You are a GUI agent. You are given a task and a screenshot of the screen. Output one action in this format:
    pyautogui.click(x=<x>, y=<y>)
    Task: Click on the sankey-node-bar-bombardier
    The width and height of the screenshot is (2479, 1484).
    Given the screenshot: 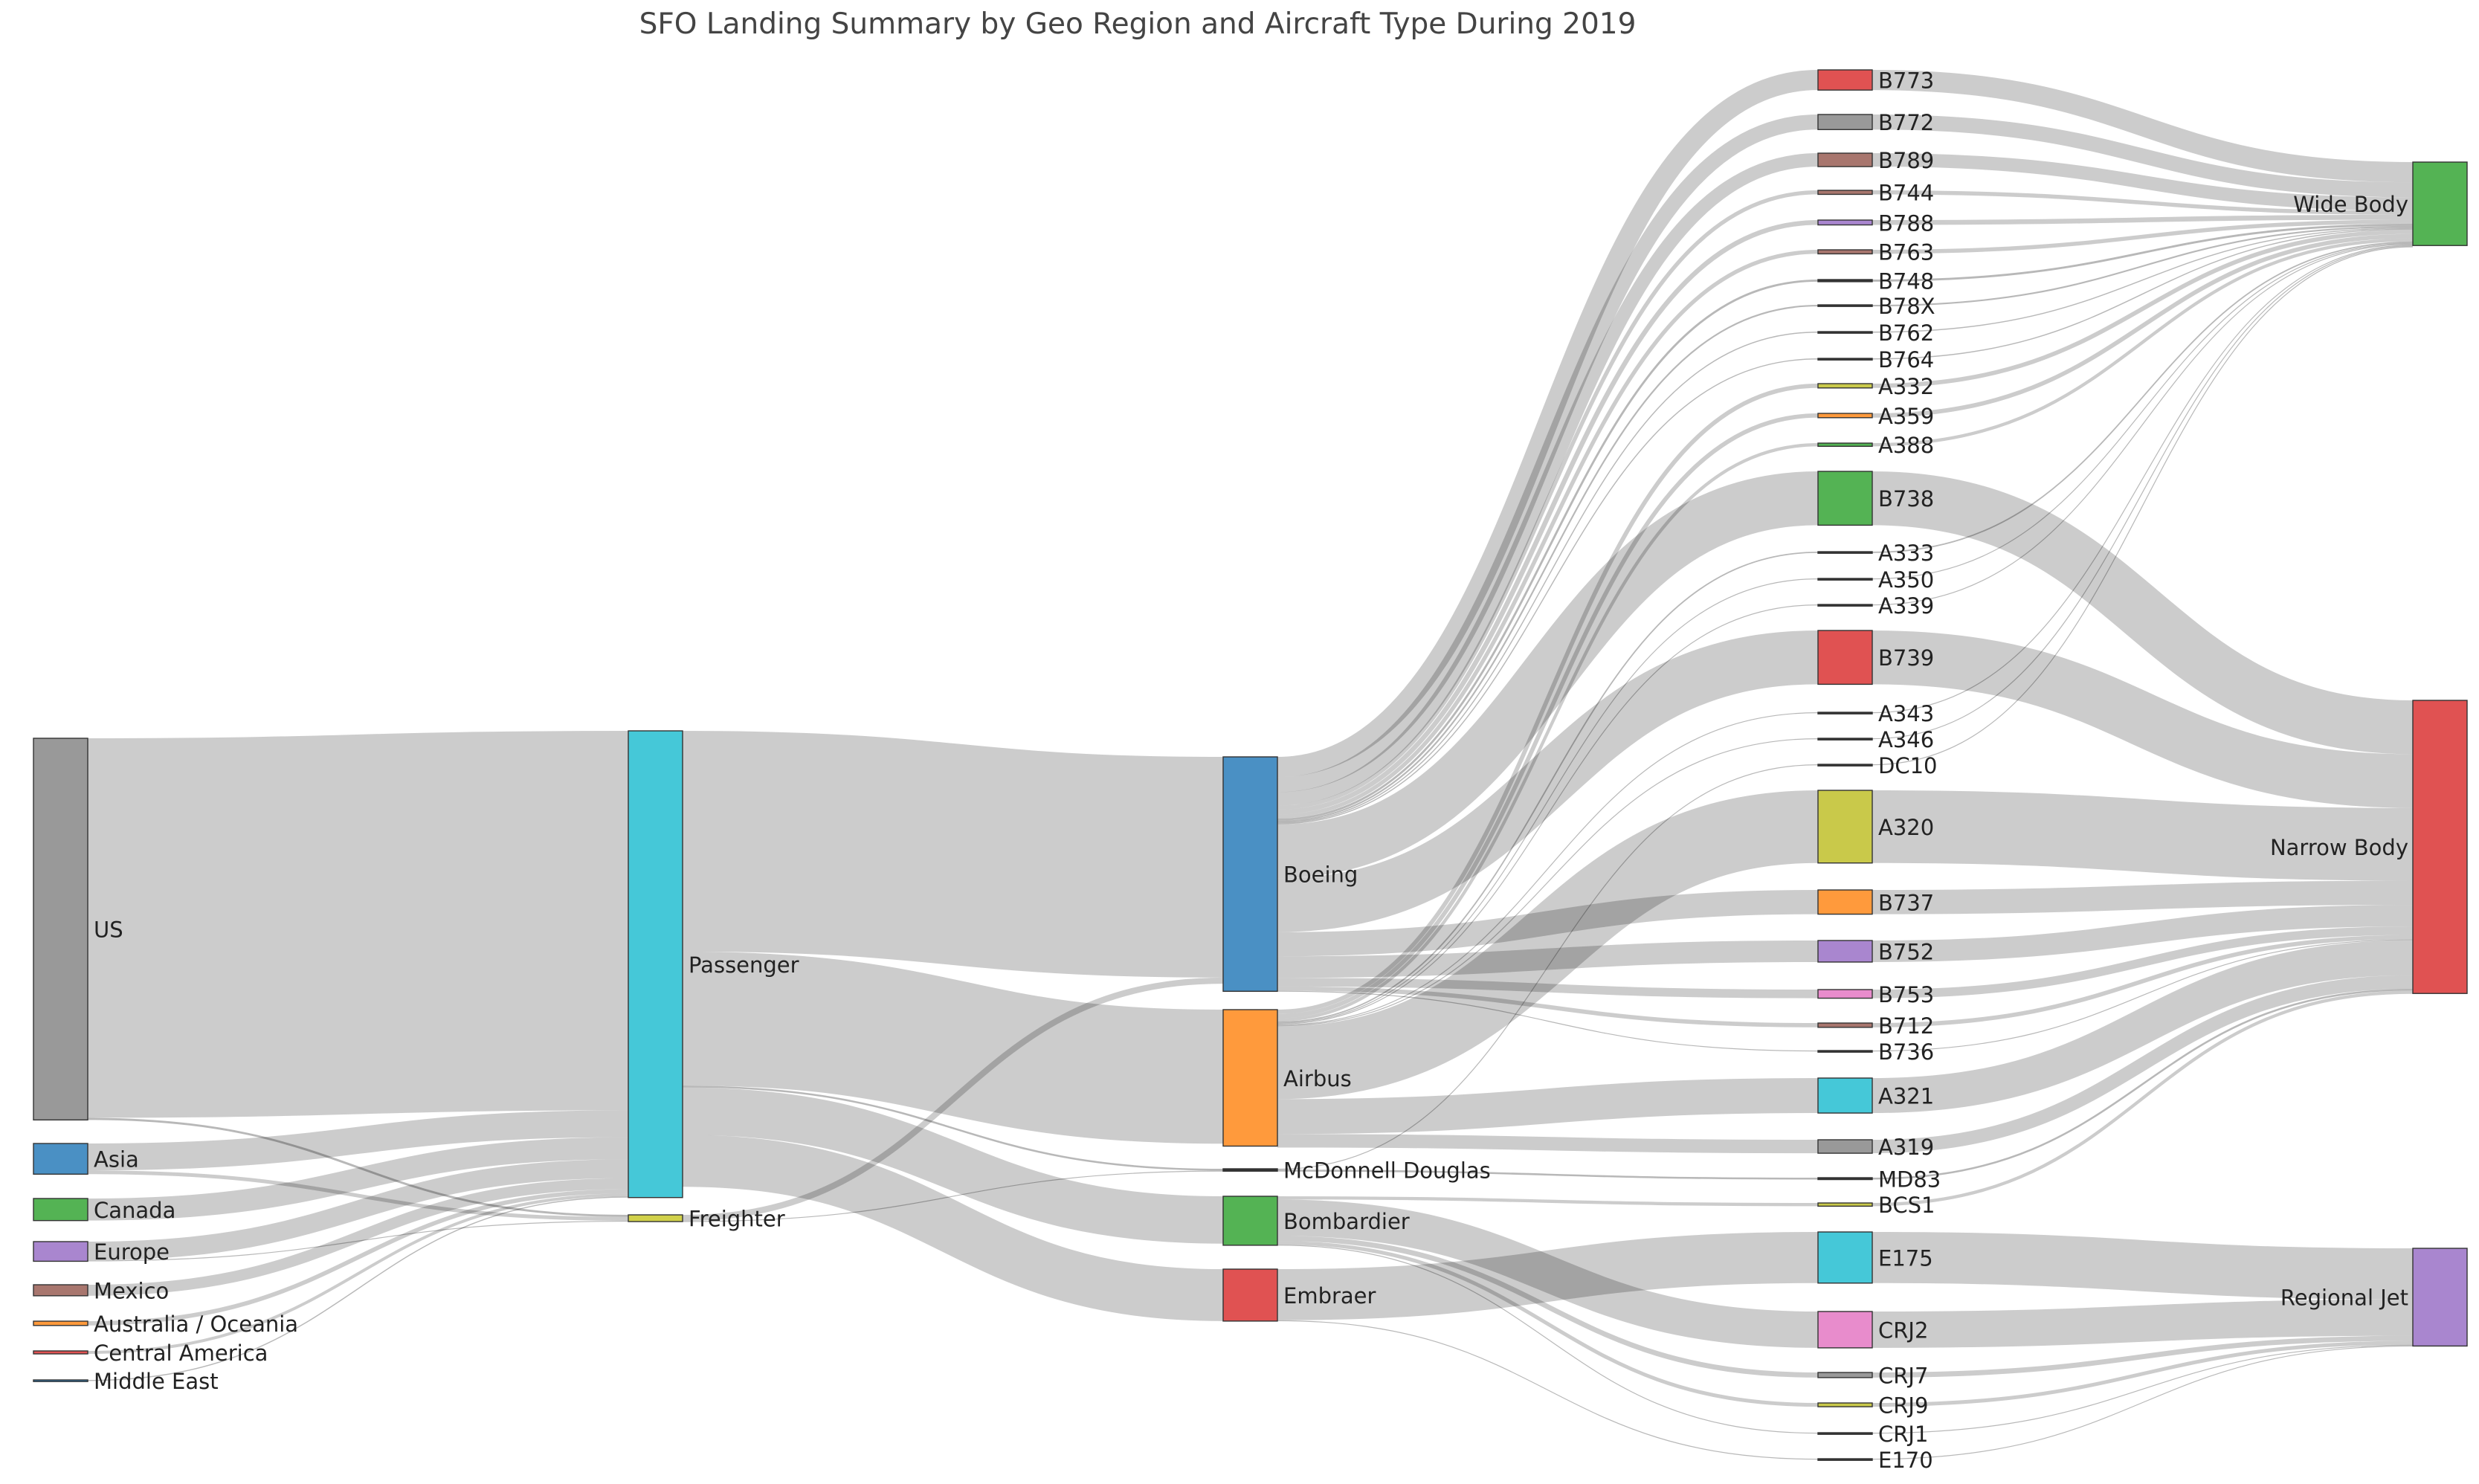 What is the action you would take?
    pyautogui.click(x=1250, y=1221)
    